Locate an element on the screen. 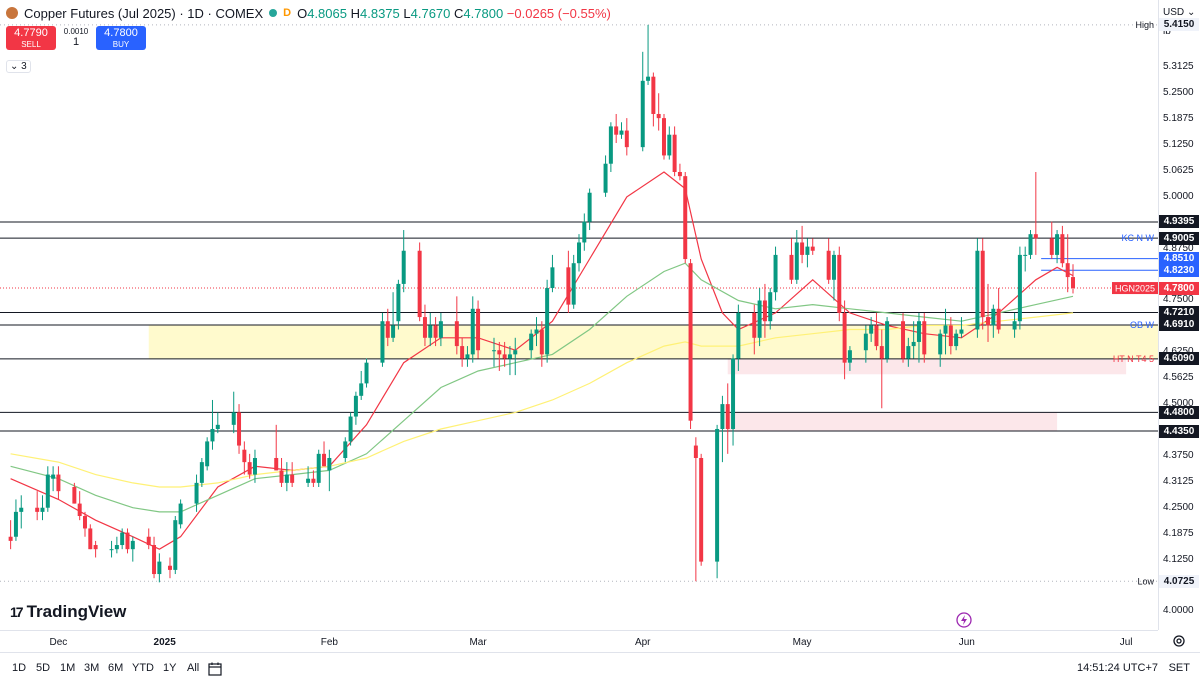 The height and width of the screenshot is (685, 1200). level-price-tag: 4.4350 is located at coordinates (1179, 431).